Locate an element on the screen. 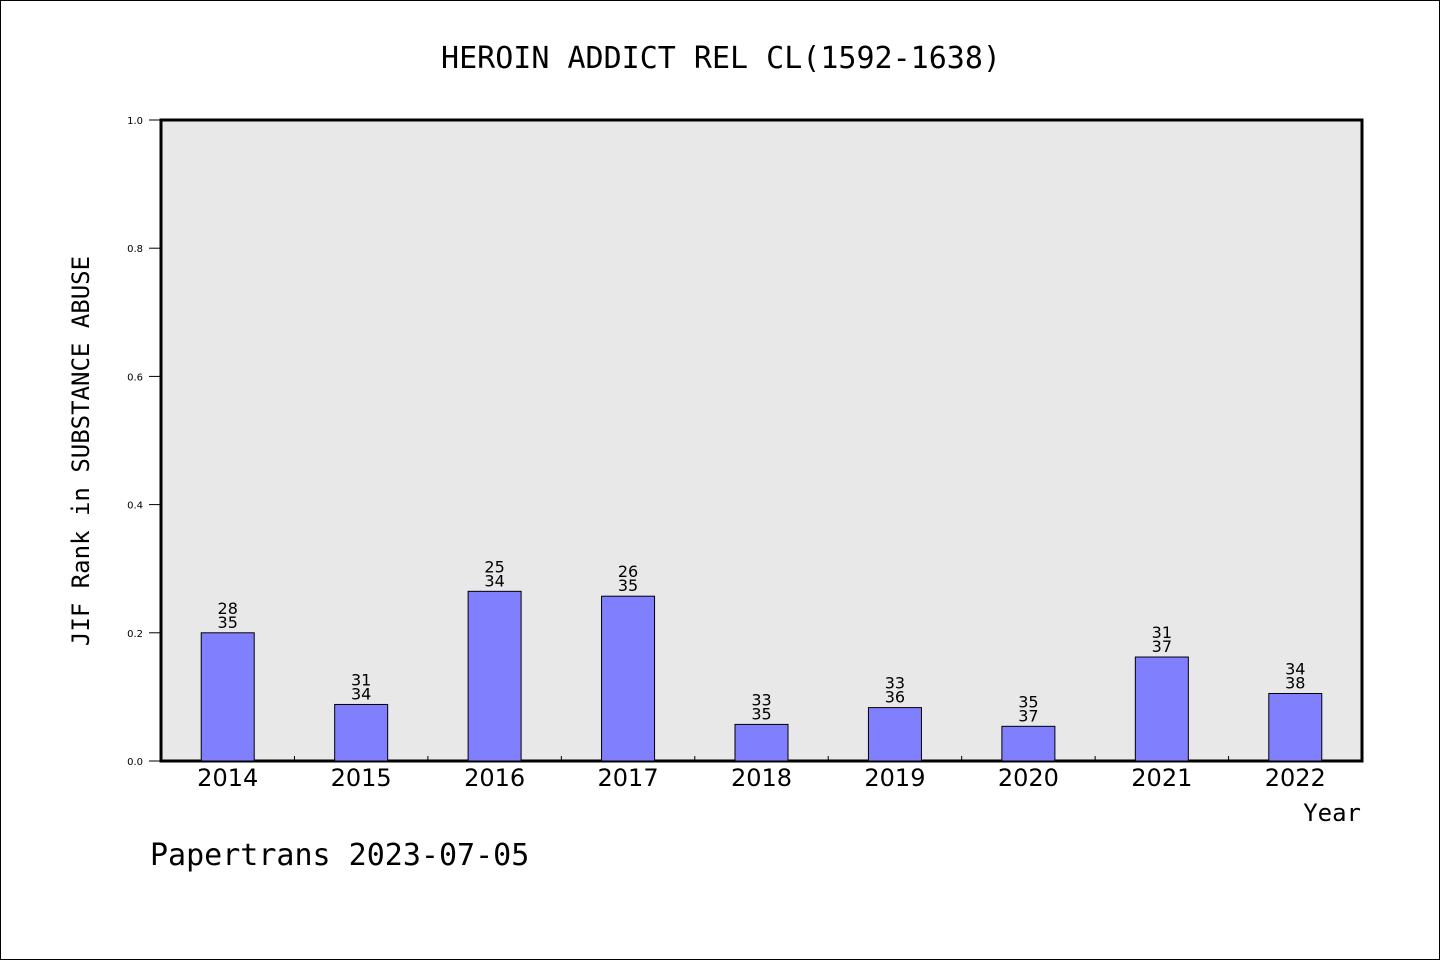  x-tick-label: 2014 is located at coordinates (227, 778).